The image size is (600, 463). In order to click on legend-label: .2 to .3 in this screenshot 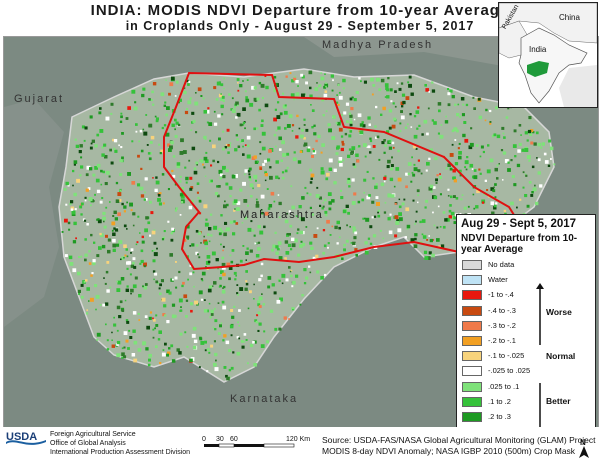, I will do `click(499, 416)`.